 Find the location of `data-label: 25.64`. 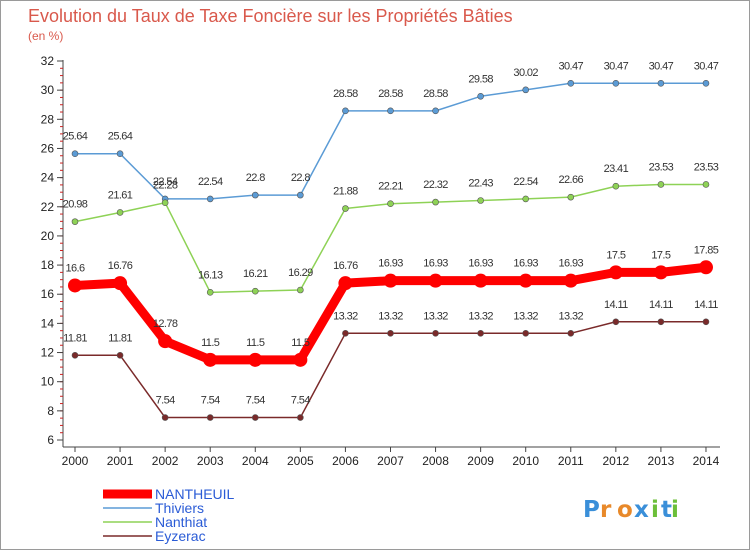

data-label: 25.64 is located at coordinates (75, 137).